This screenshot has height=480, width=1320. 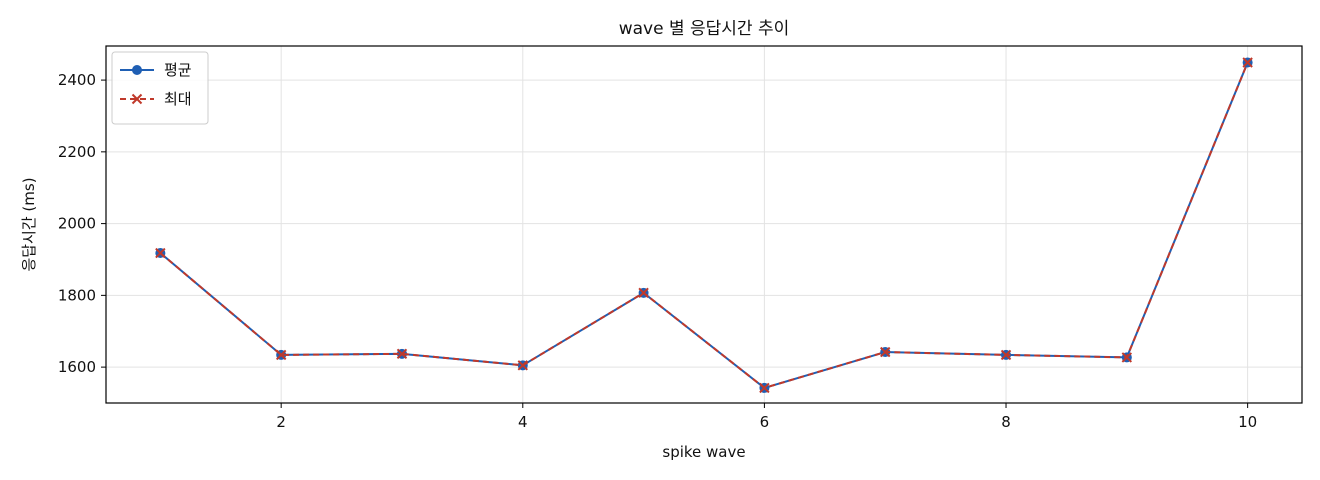 What do you see at coordinates (281, 422) in the screenshot?
I see `x-tick-label: 2` at bounding box center [281, 422].